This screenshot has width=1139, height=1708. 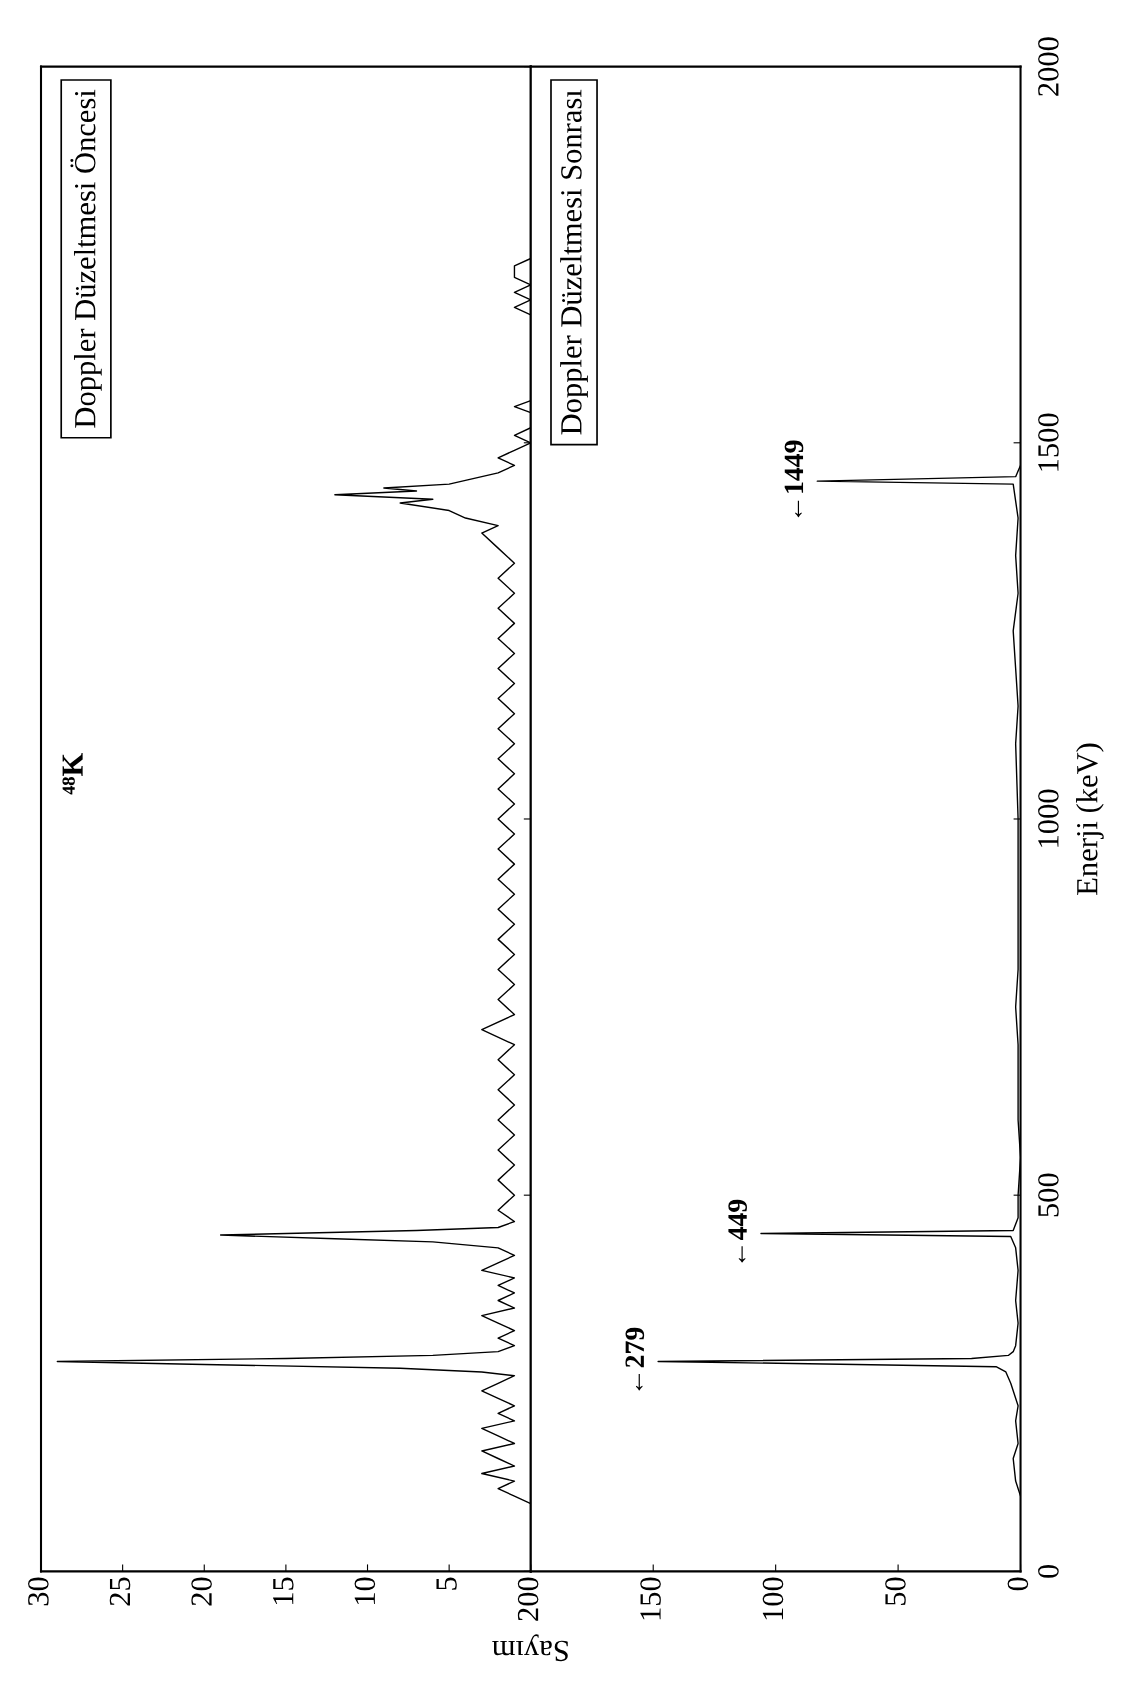 What do you see at coordinates (86, 258) in the screenshot?
I see `text: Doppler Düzeltmesi Öncesi` at bounding box center [86, 258].